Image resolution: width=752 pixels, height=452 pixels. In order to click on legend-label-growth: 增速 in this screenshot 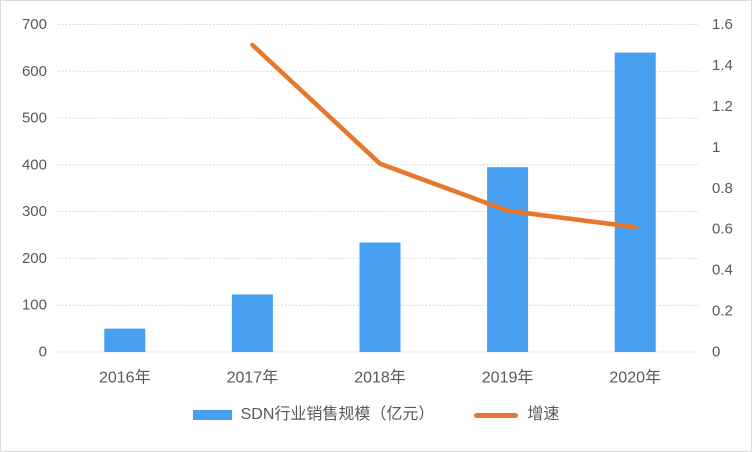, I will do `click(543, 414)`.